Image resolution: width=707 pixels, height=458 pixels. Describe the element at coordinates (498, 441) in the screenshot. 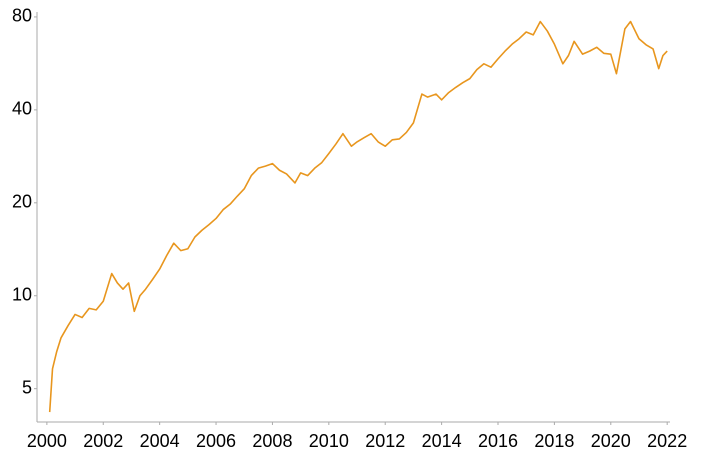

I see `x-tick-label: 2016` at that location.